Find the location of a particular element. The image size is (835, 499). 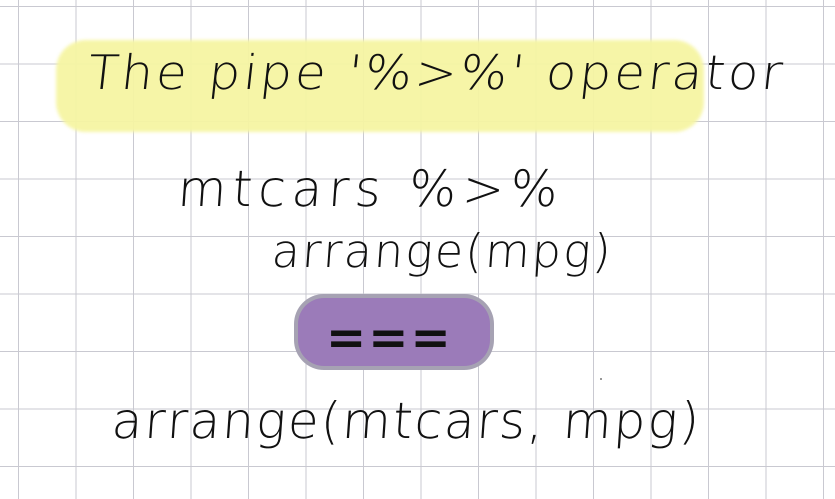

page-title: The pipe '%>%' operator is located at coordinates (436, 73).